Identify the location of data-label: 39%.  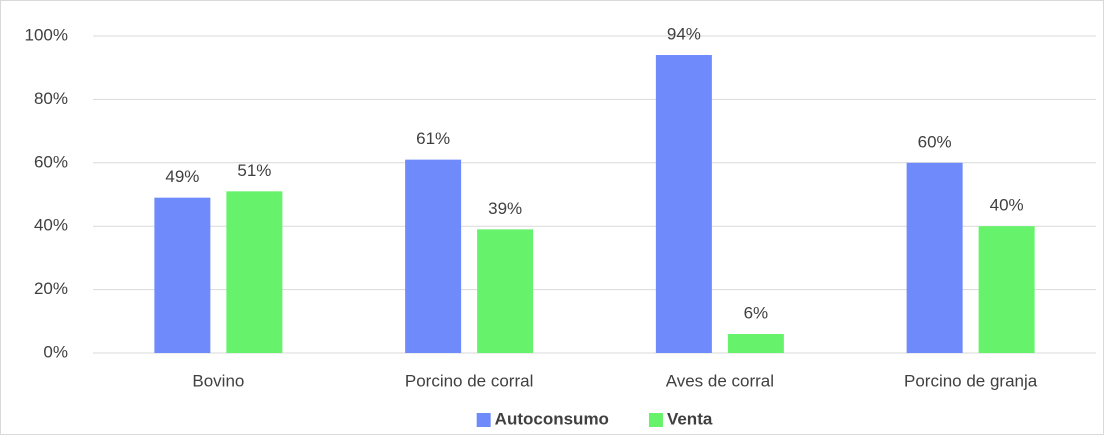
(505, 208).